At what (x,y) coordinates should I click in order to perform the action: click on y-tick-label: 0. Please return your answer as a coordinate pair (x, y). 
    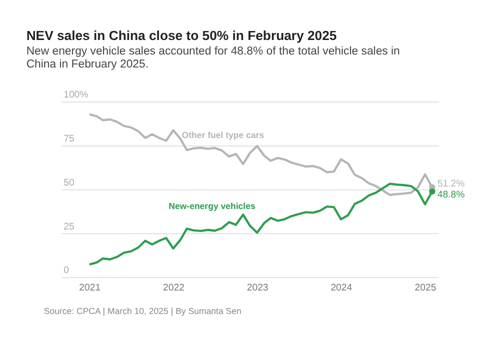
    Looking at the image, I should click on (66, 270).